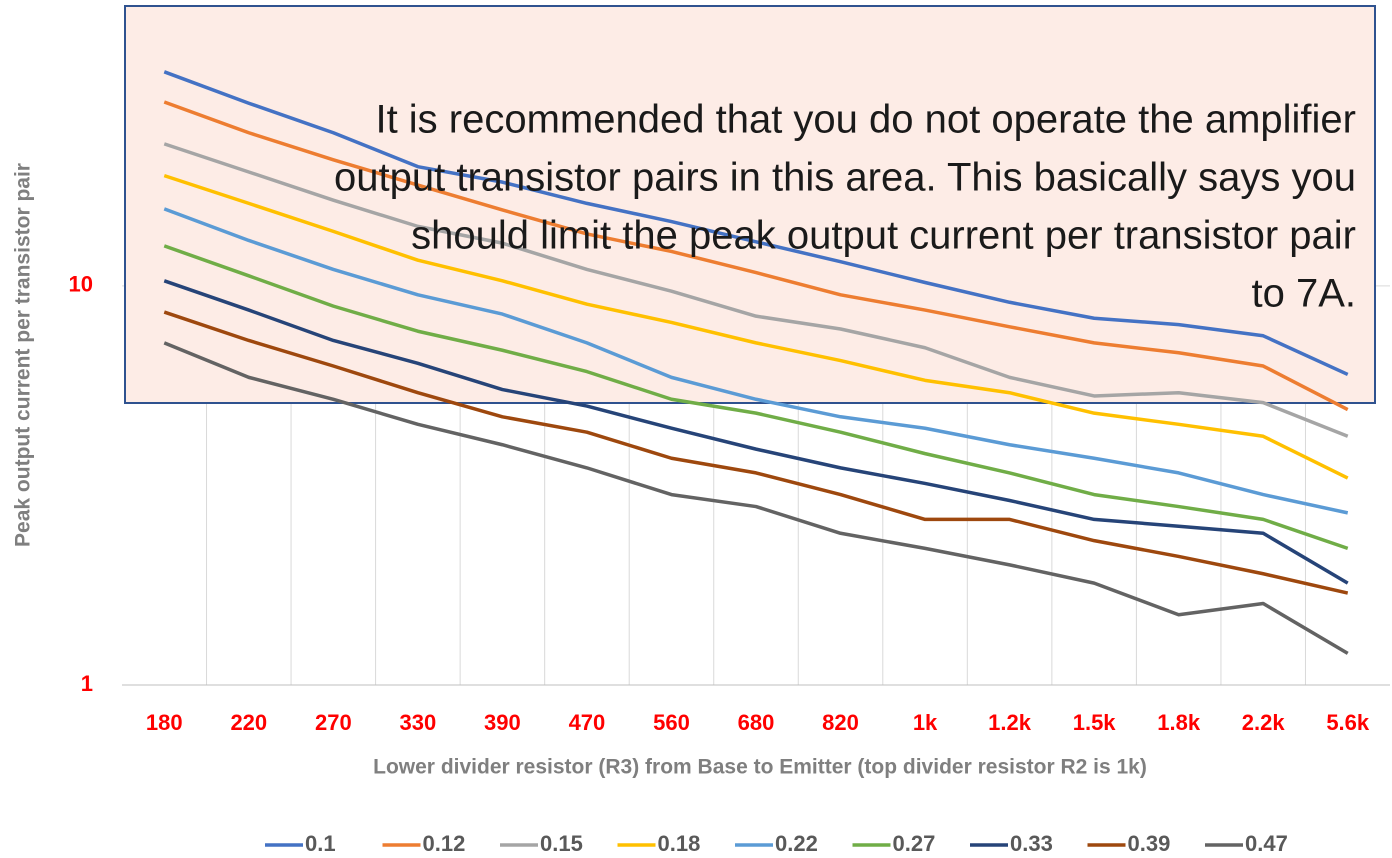  What do you see at coordinates (164, 722) in the screenshot?
I see `x-tick-label: 180` at bounding box center [164, 722].